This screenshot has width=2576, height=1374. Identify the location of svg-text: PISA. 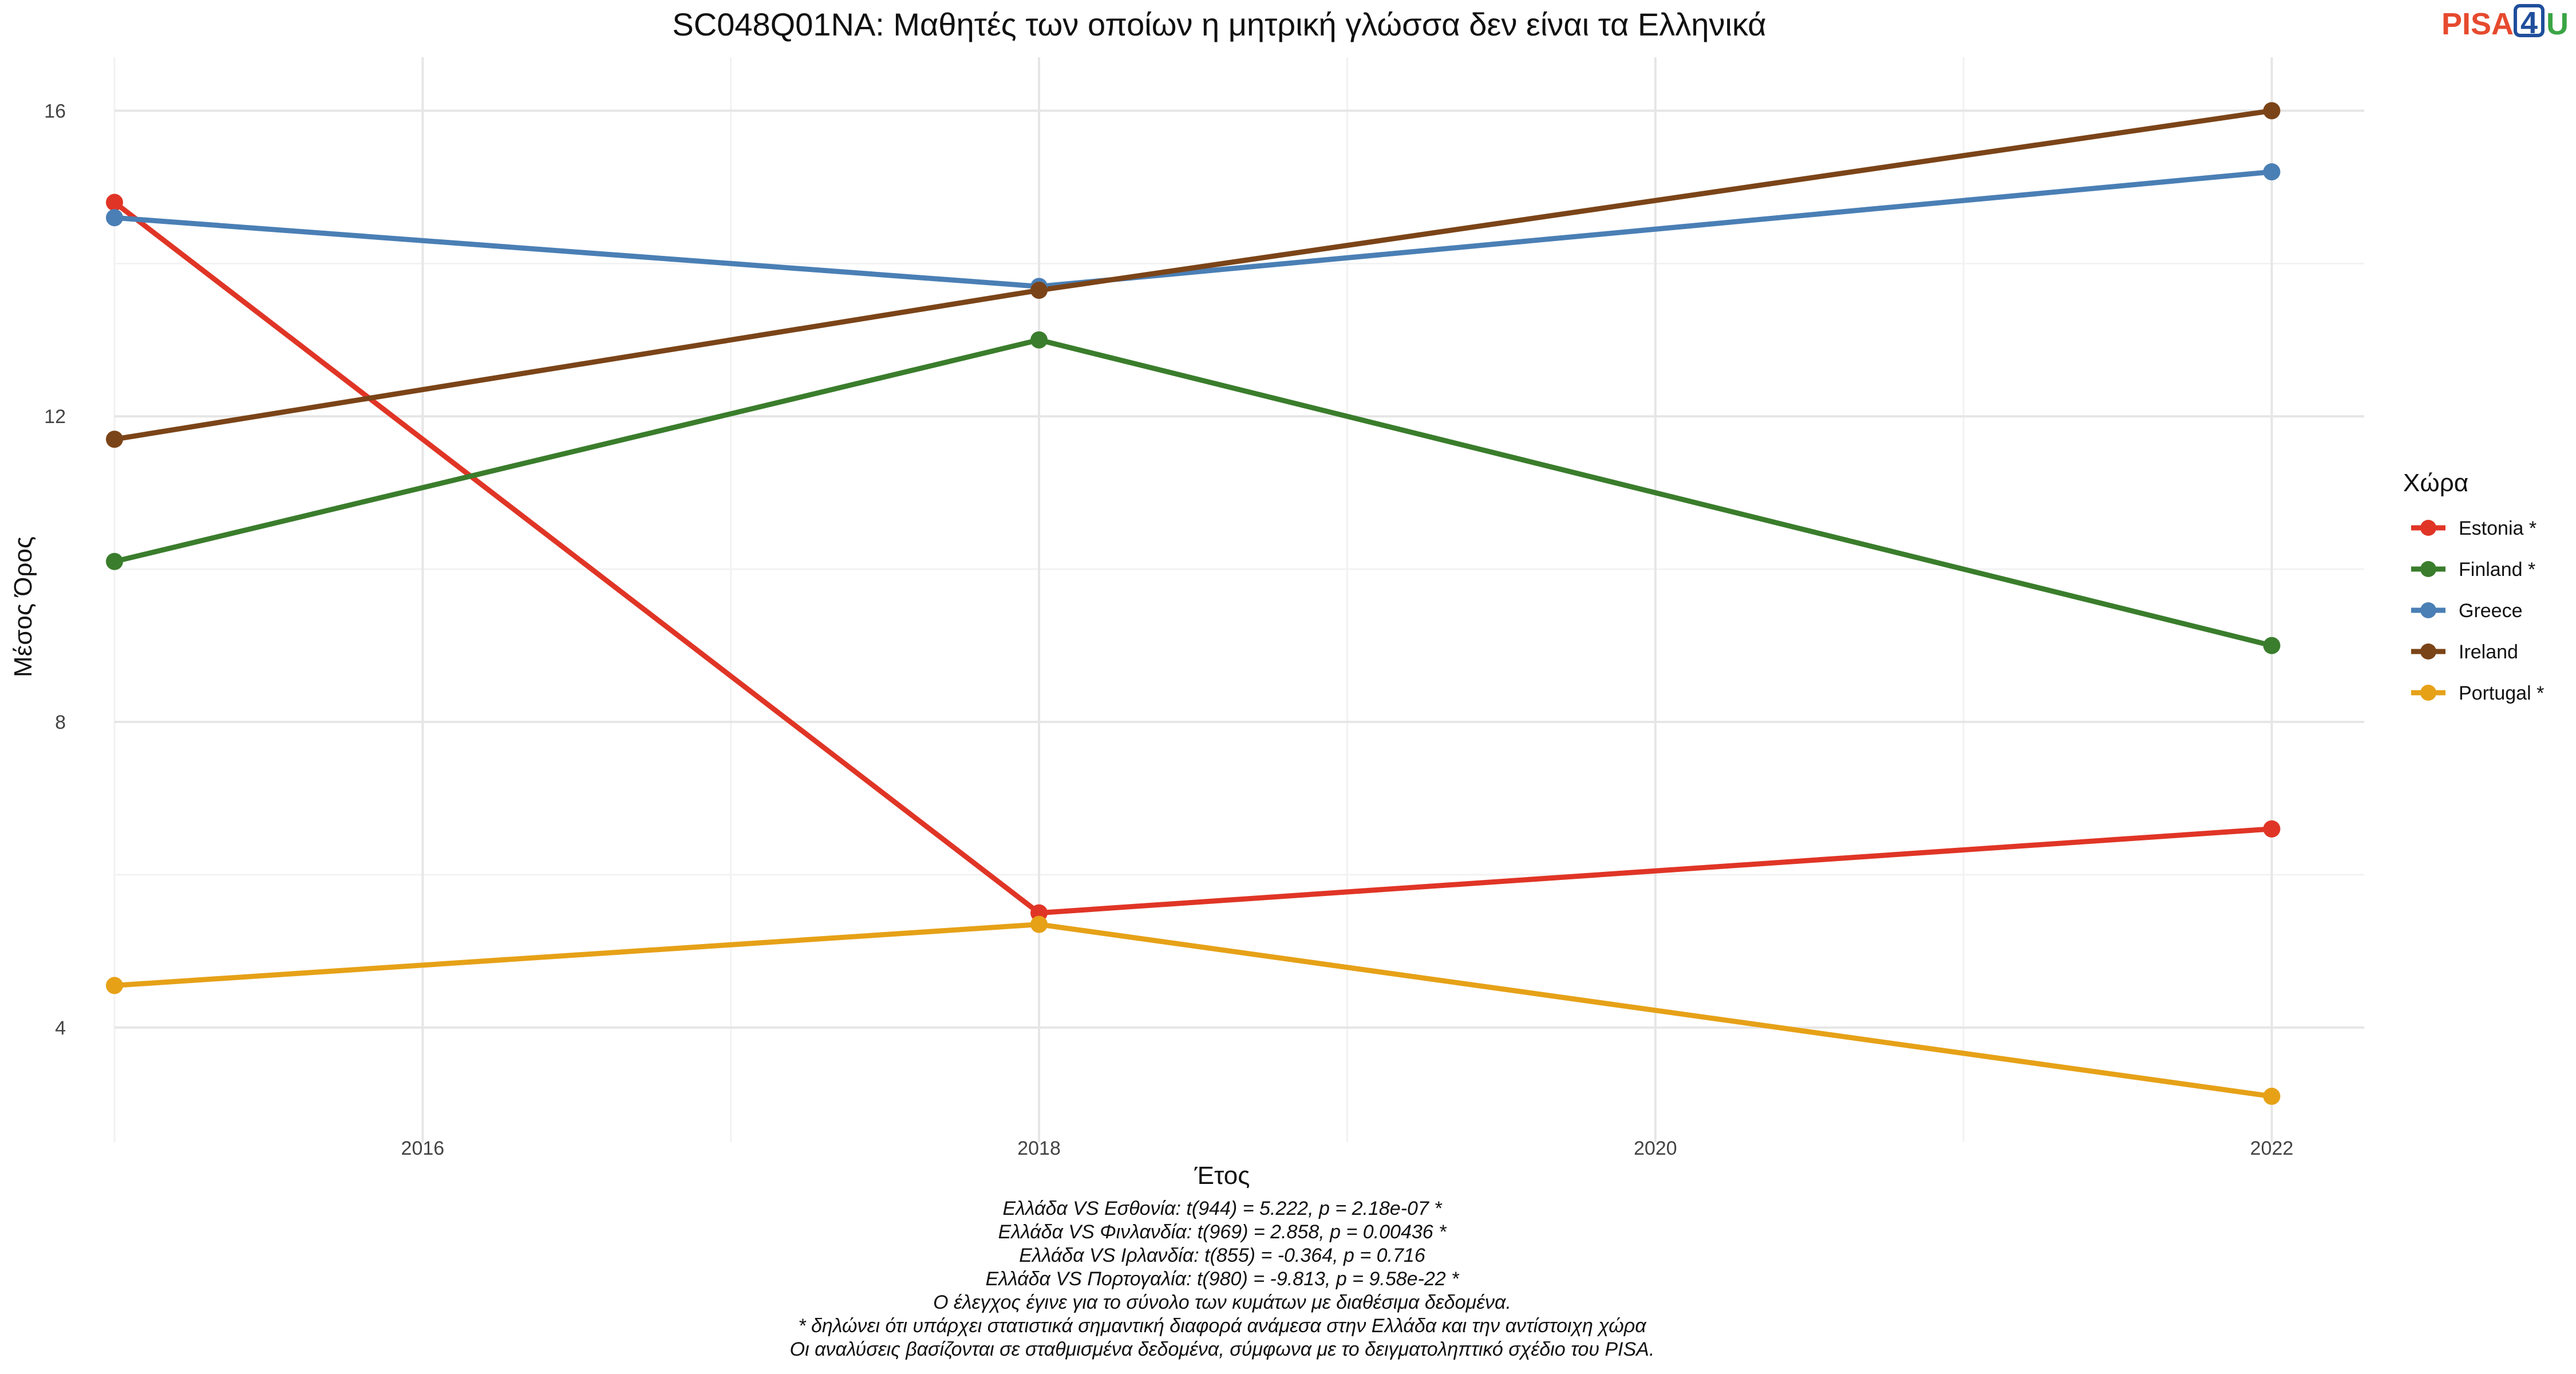
(2477, 24).